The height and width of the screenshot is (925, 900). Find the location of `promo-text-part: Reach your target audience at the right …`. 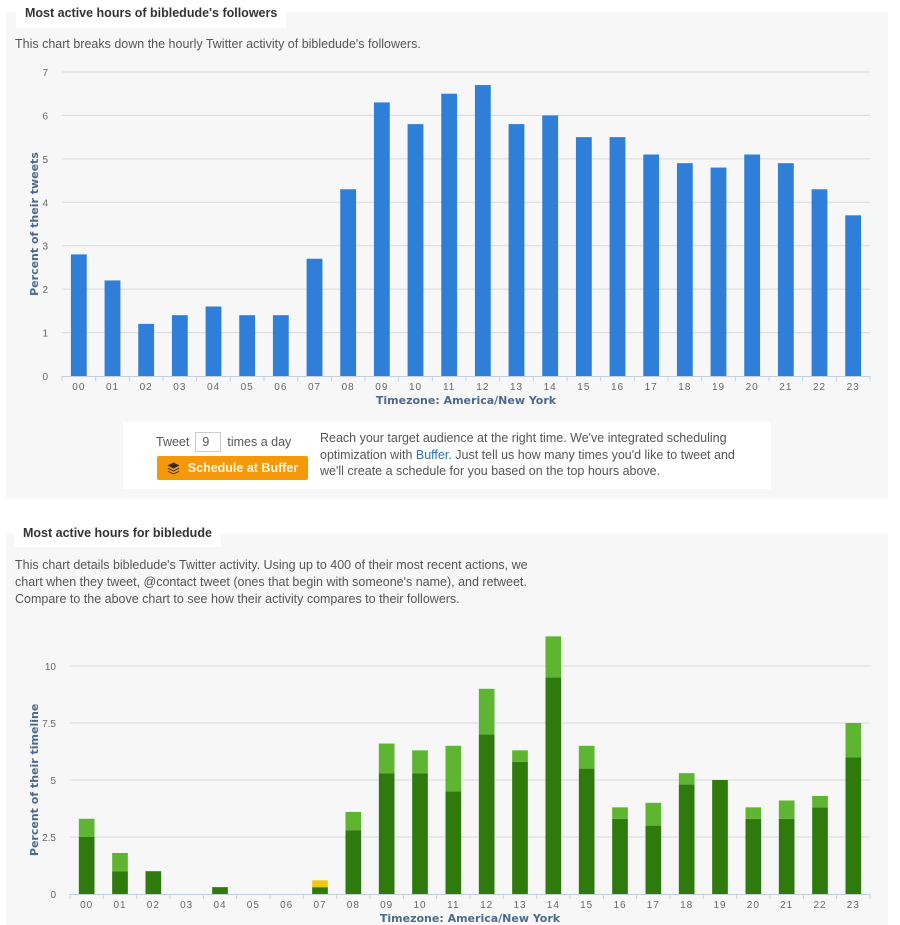

promo-text-part: Reach your target audience at the right … is located at coordinates (523, 446).